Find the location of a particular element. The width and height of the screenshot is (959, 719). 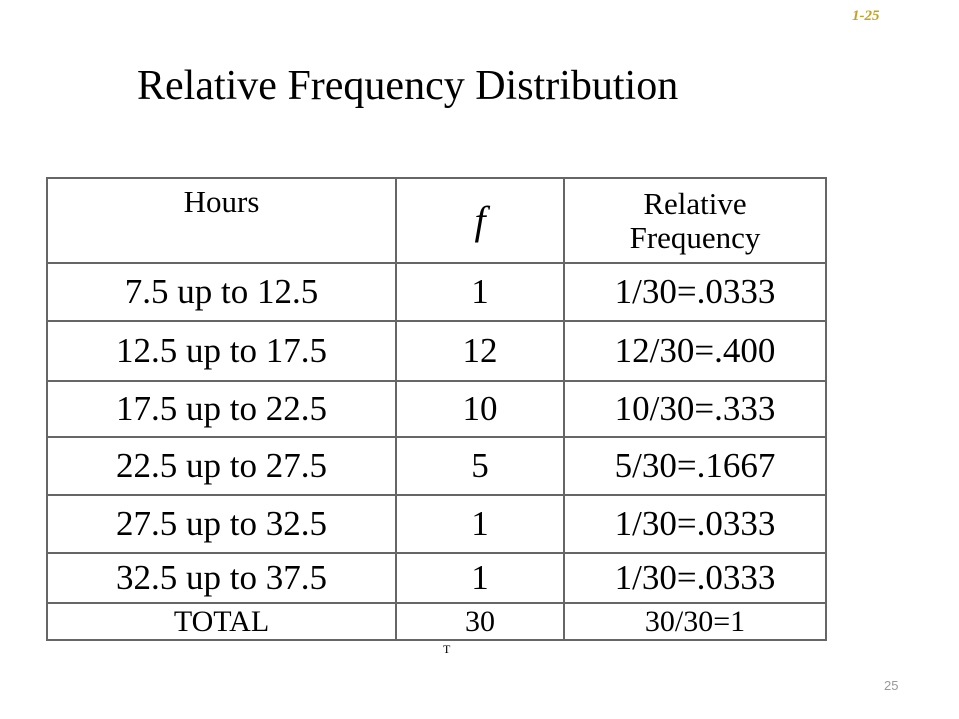

table-row: 27.5 up to 32.5 1 1/30=.0333 is located at coordinates (436, 524).